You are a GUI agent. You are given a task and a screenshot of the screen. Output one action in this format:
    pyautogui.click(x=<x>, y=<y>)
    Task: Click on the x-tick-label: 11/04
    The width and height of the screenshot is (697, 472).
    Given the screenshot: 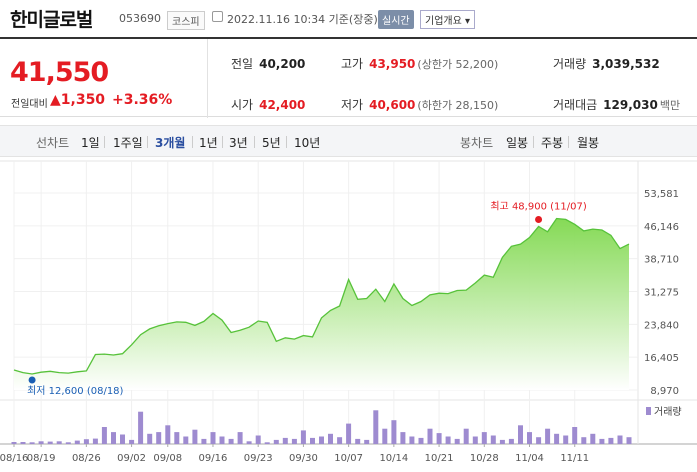 What is the action you would take?
    pyautogui.click(x=529, y=458)
    